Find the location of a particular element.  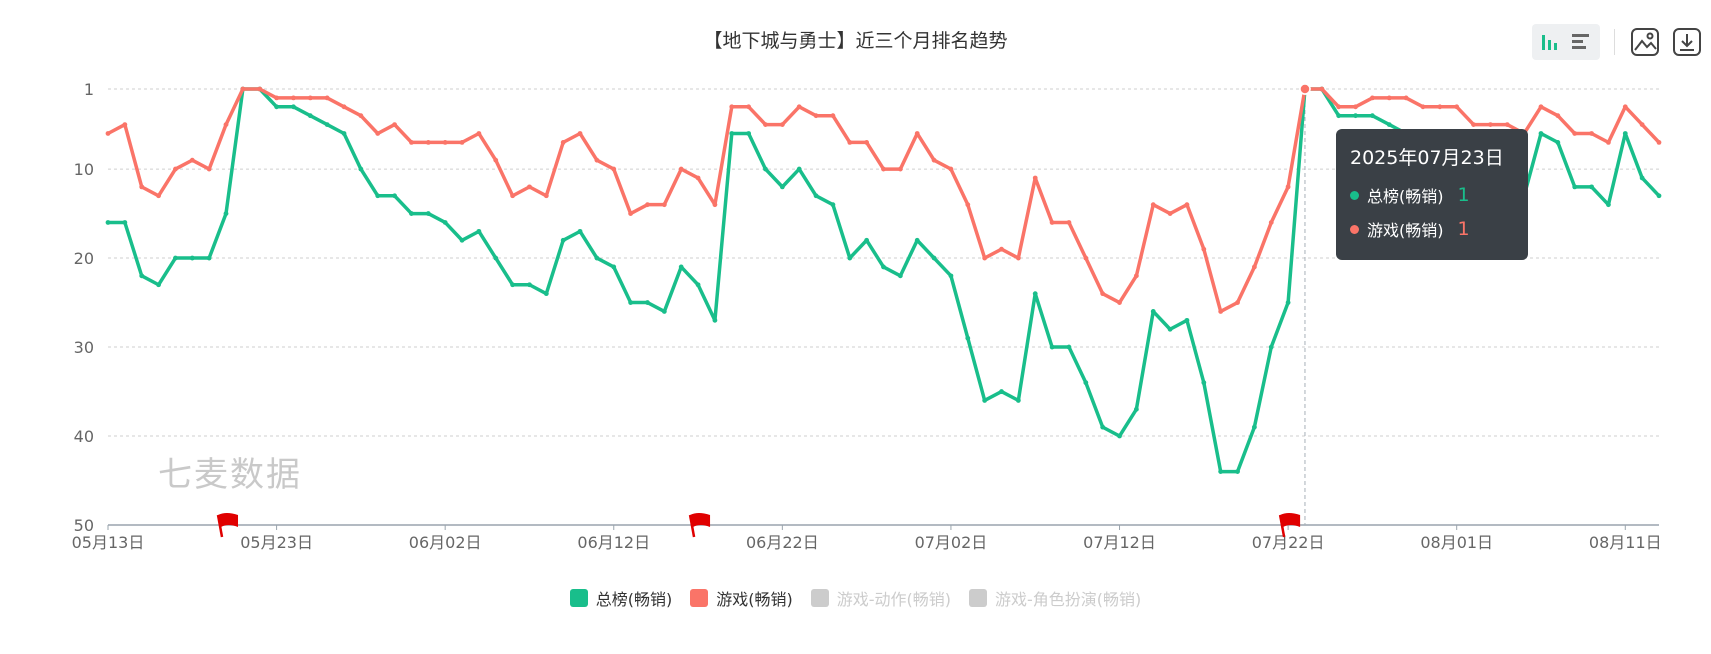

x-tick-label: 07月02日 is located at coordinates (951, 542).